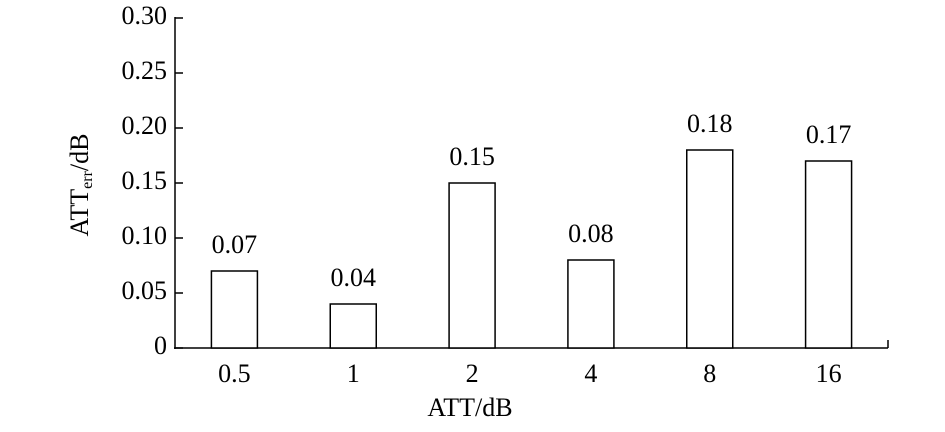  Describe the element at coordinates (709, 373) in the screenshot. I see `x-tick-label: 8` at that location.